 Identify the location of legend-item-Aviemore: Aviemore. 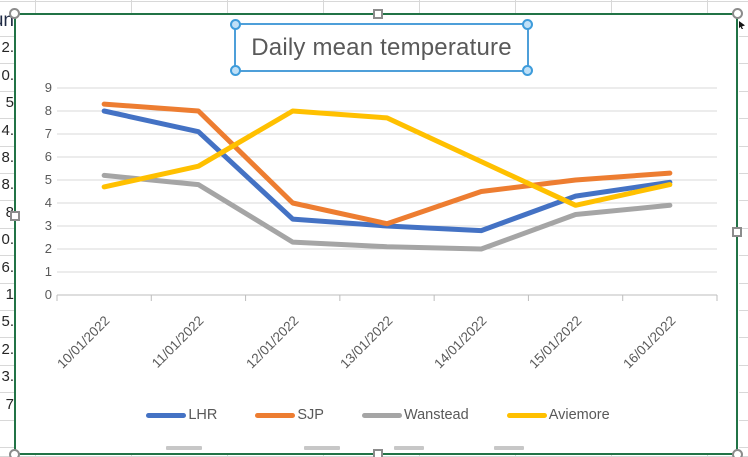
(558, 415).